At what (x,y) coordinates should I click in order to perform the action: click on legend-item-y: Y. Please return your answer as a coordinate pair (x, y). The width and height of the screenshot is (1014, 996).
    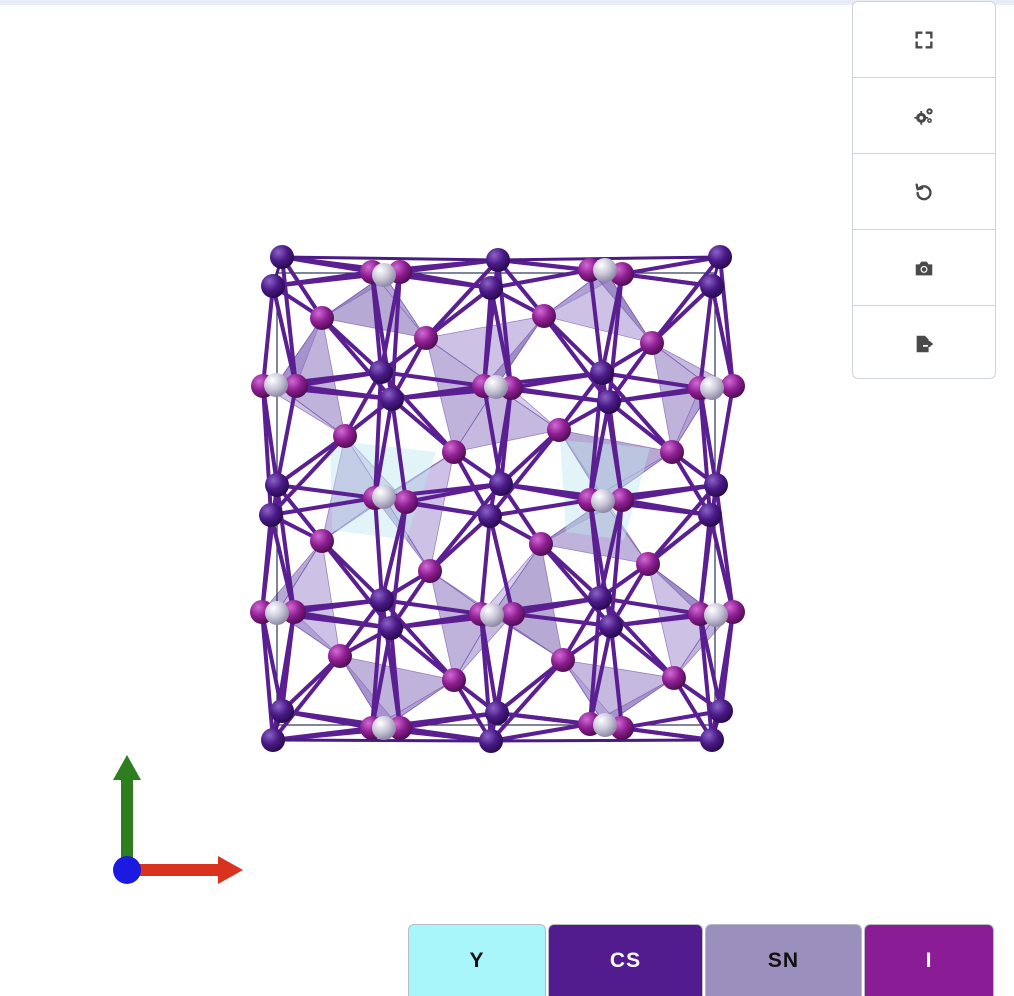
    Looking at the image, I should click on (477, 960).